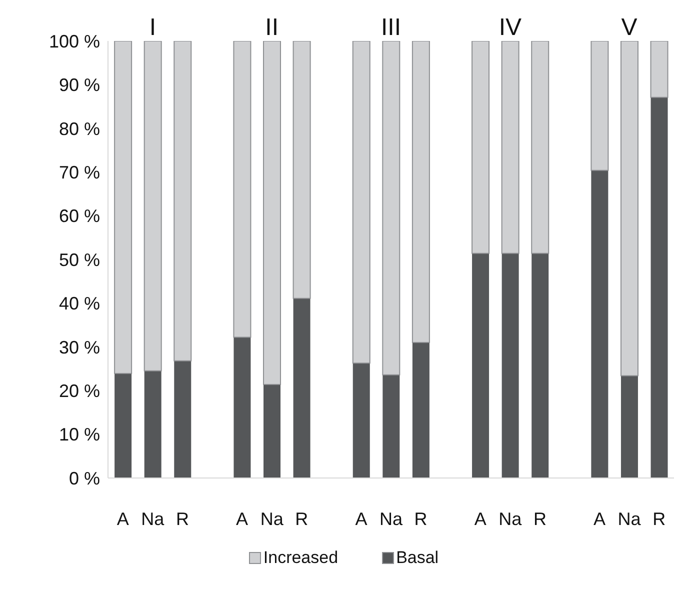  Describe the element at coordinates (510, 28) in the screenshot. I see `annotation: IV` at that location.